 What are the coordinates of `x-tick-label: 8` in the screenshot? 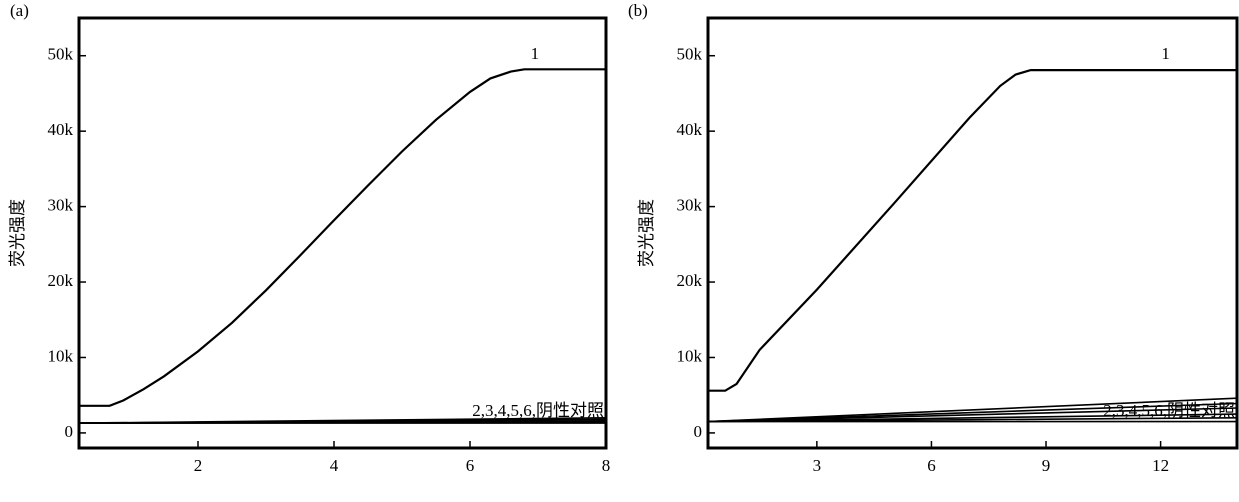 It's located at (606, 465).